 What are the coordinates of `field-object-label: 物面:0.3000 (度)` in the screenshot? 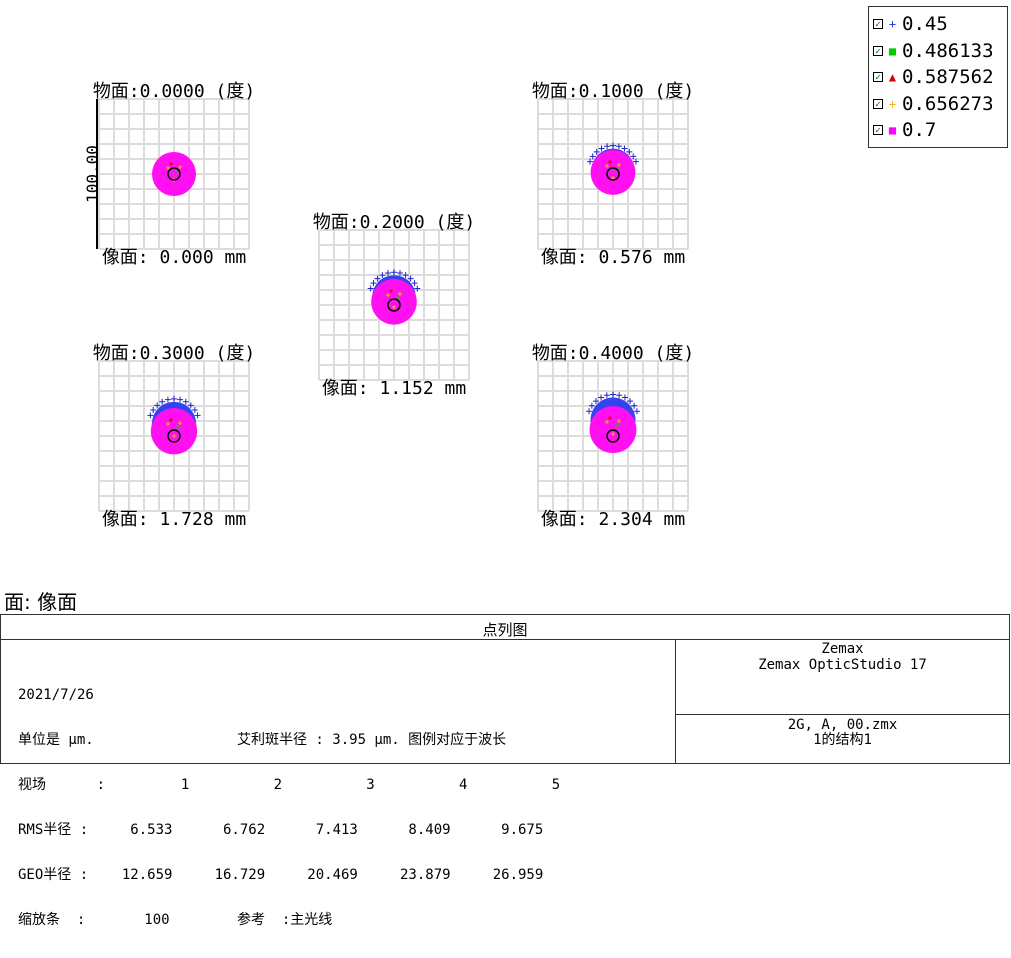 It's located at (174, 353).